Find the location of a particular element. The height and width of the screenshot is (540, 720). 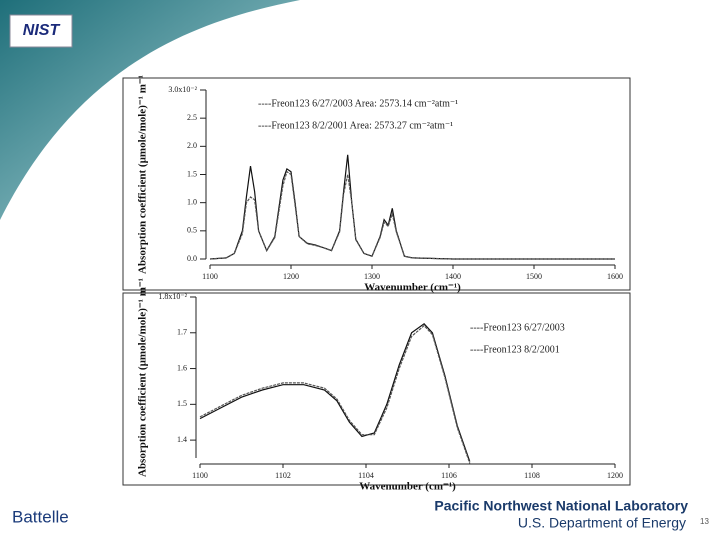

y-tick-label: 1.7 is located at coordinates (182, 332).